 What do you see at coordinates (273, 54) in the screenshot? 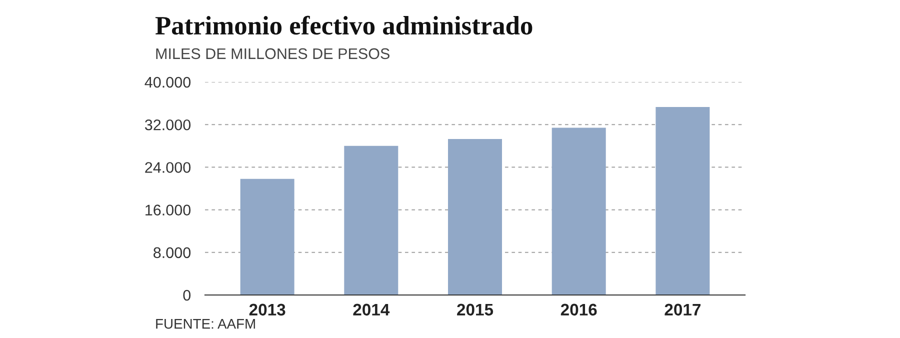
I see `chart-subtitle: MILES DE MILLONES DE PESOS` at bounding box center [273, 54].